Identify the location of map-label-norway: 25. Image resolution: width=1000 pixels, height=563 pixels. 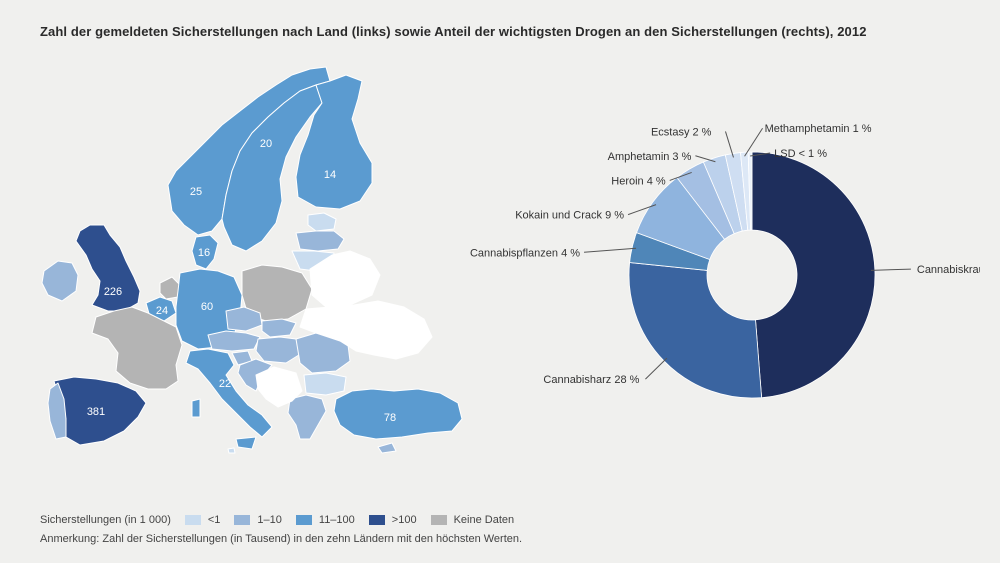
(196, 192).